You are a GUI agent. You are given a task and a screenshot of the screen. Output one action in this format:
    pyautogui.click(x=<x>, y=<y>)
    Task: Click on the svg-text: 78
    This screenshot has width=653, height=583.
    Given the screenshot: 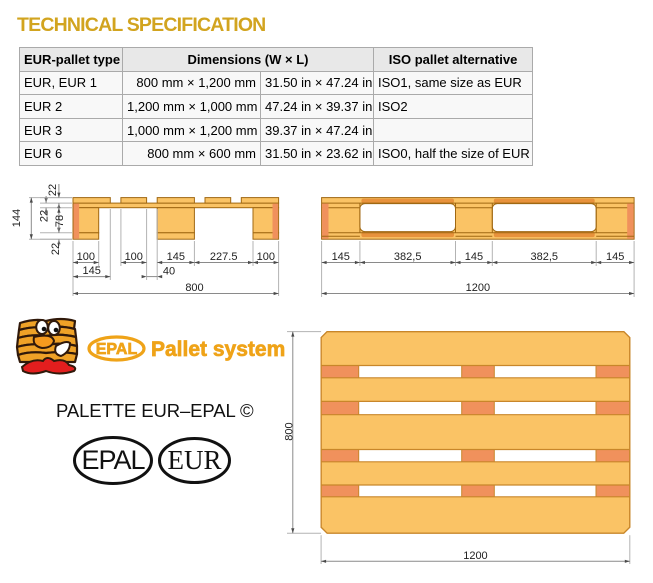 What is the action you would take?
    pyautogui.click(x=60, y=221)
    